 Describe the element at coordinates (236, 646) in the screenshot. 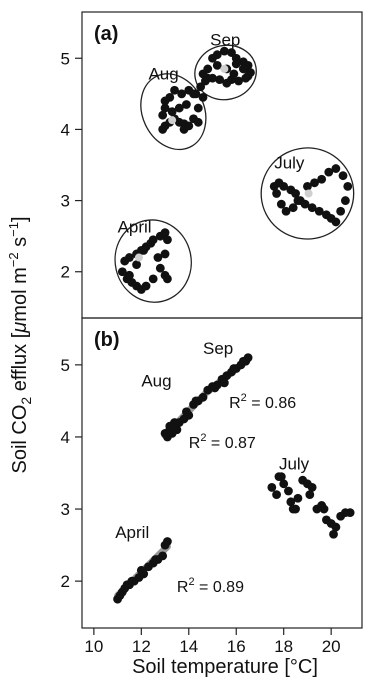

I see `x-tick-label: 16` at that location.